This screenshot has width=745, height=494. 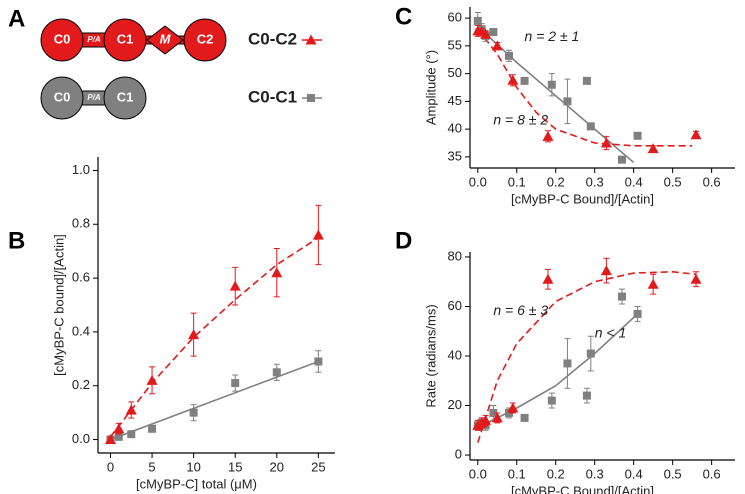 I want to click on panel-label: C, so click(x=403, y=16).